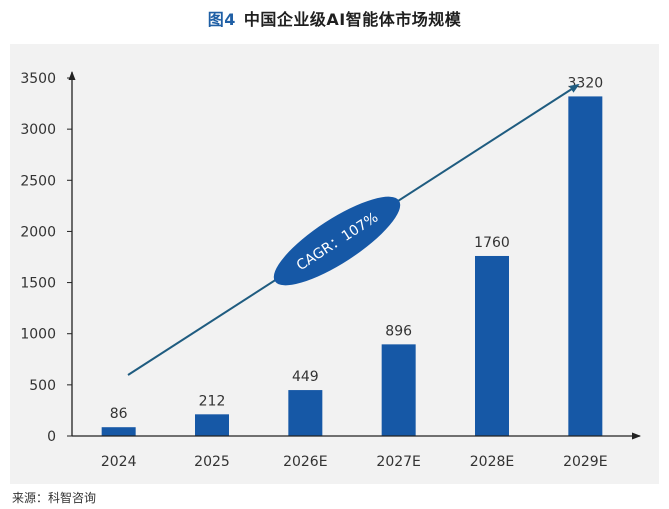  Describe the element at coordinates (492, 462) in the screenshot. I see `x-tick-label: 2028E` at that location.